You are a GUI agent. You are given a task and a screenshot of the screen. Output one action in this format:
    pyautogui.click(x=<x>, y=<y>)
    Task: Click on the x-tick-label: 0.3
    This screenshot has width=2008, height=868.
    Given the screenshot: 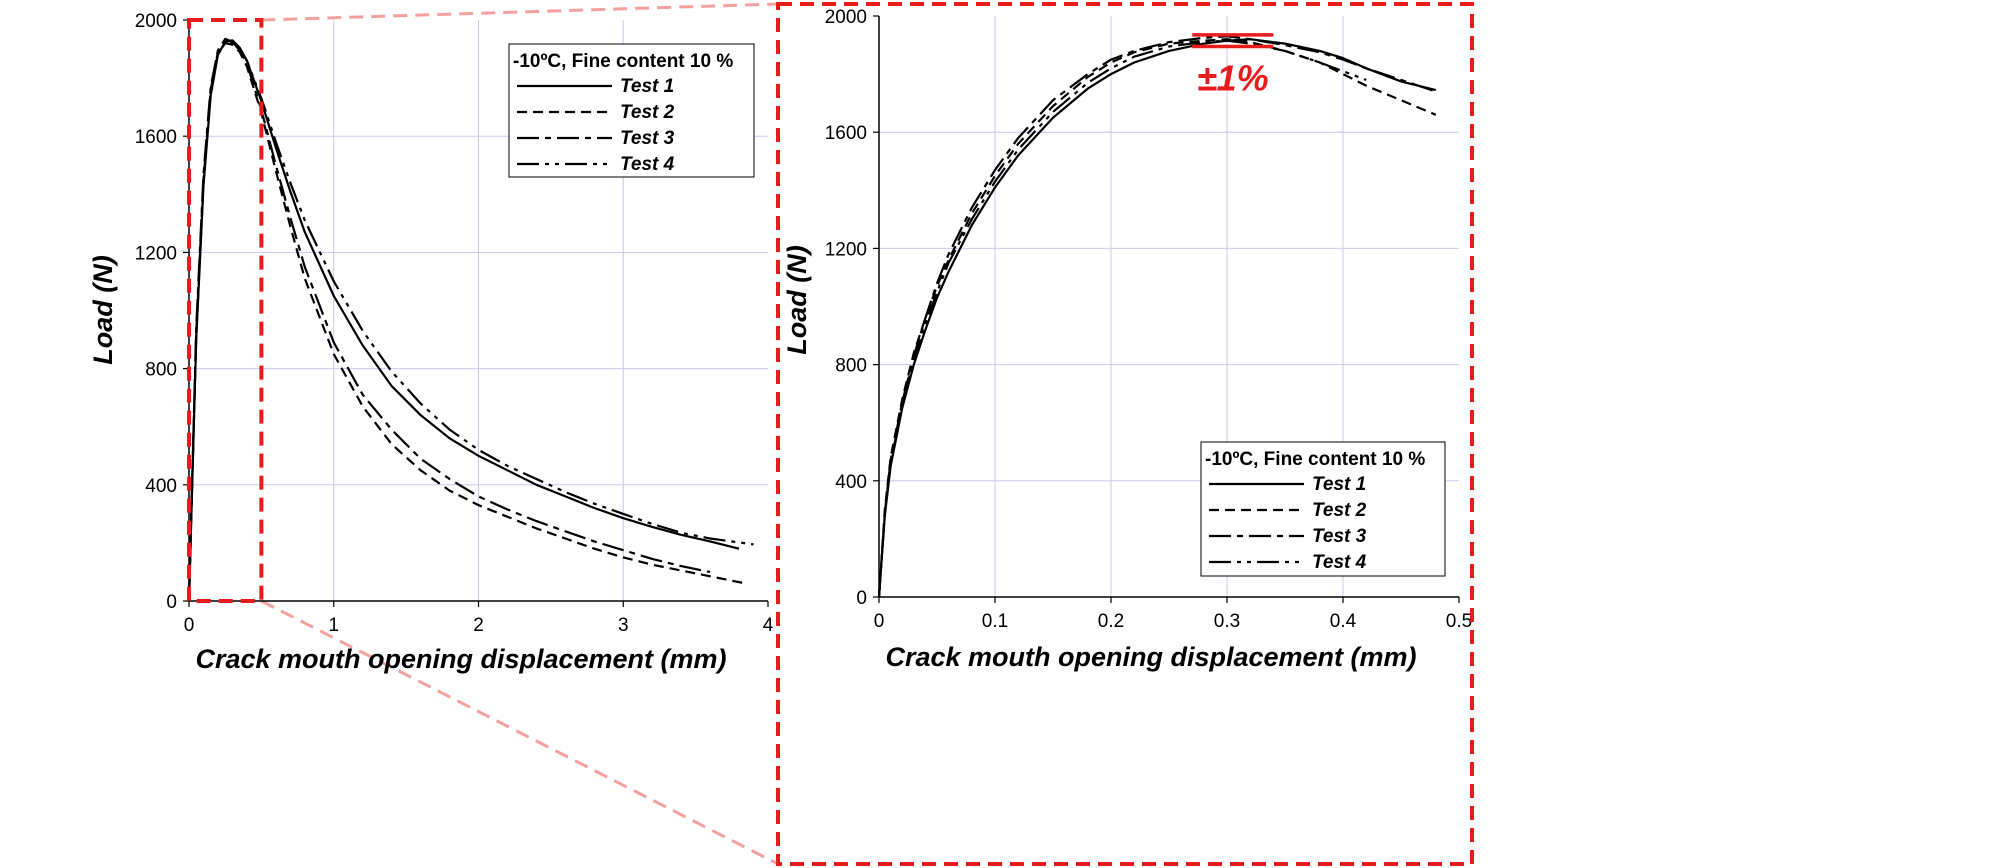 What is the action you would take?
    pyautogui.click(x=1227, y=621)
    